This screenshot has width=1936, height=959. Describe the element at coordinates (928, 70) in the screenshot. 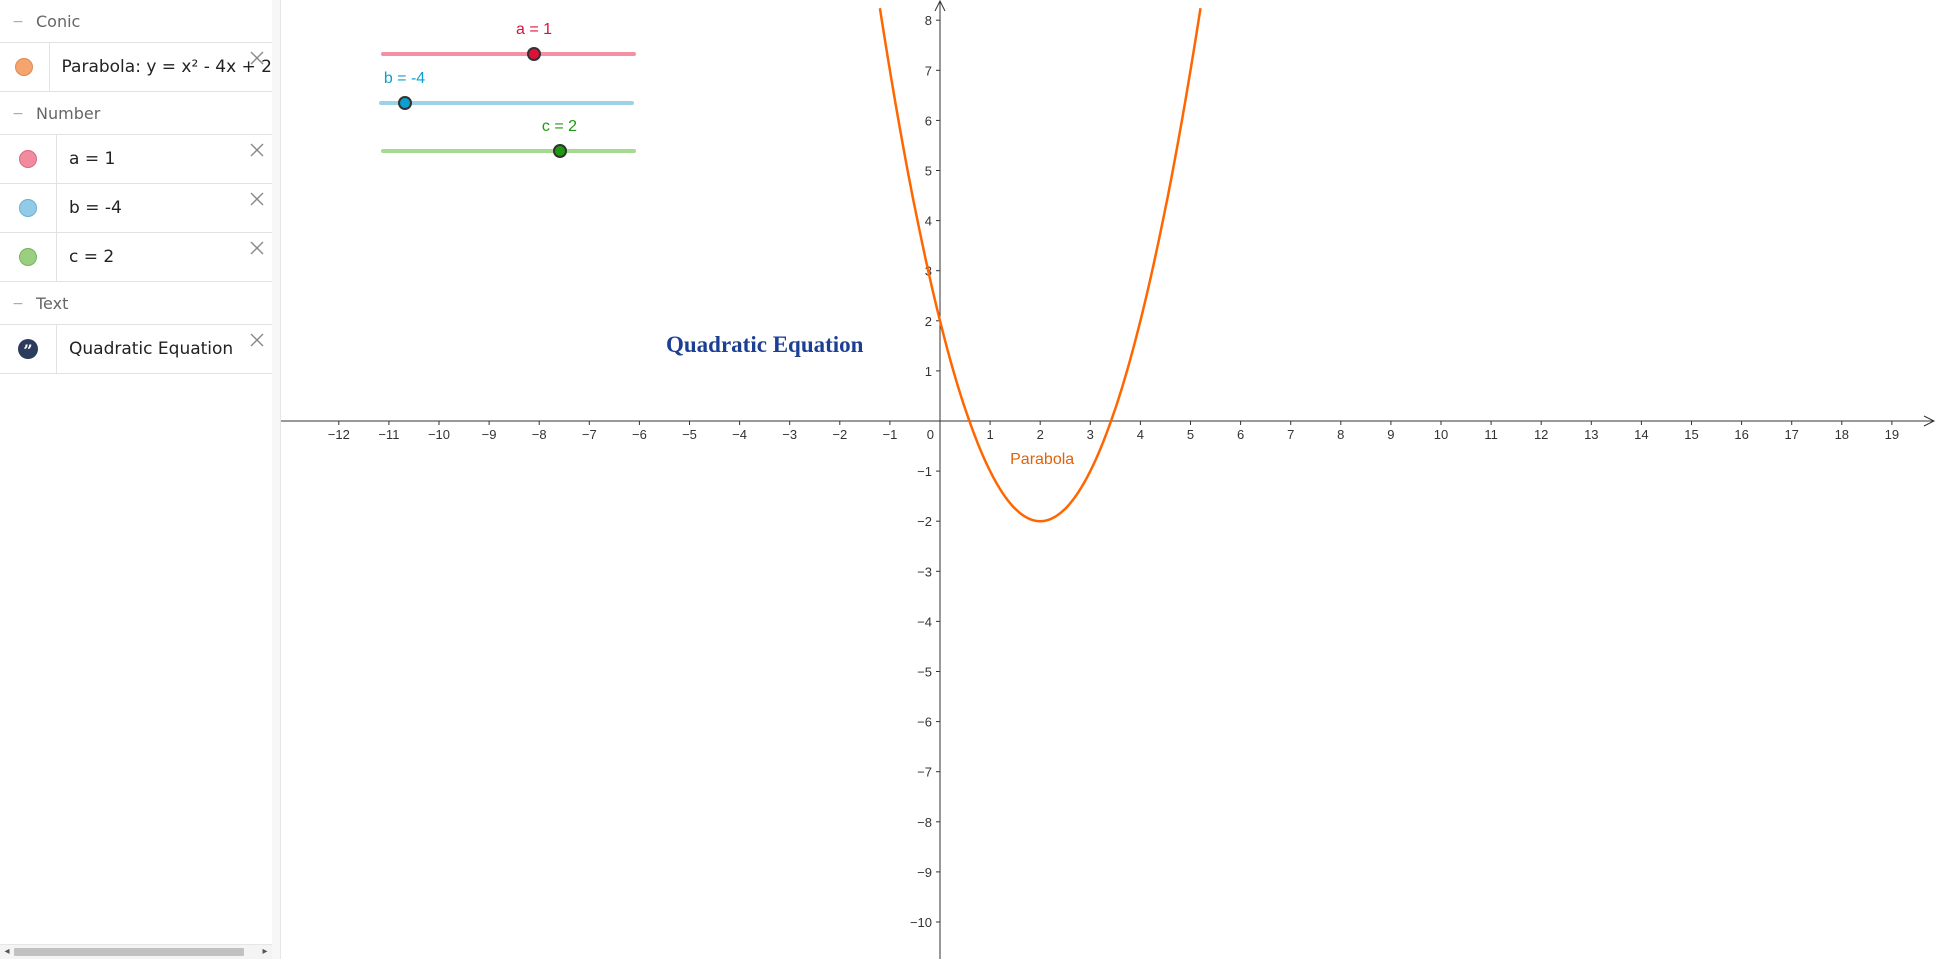

I see `y-tick-label: 7` at that location.